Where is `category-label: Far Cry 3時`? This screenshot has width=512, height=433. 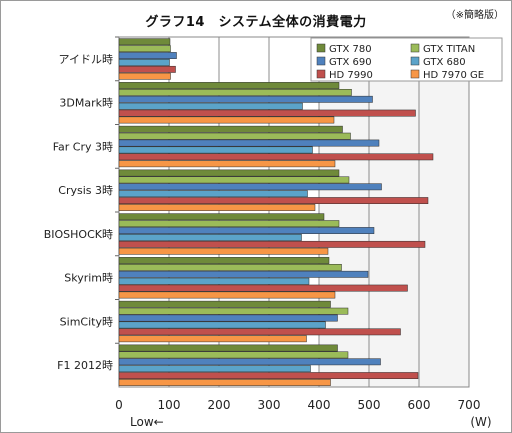 category-label: Far Cry 3時 is located at coordinates (83, 146).